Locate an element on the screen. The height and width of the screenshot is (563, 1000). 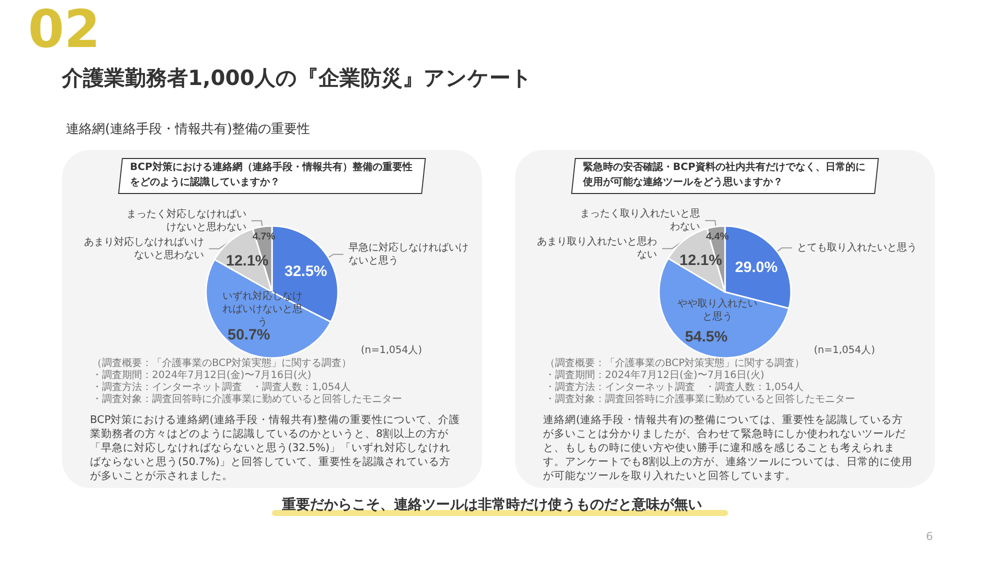
slice-label: やや取り入れたいと思う is located at coordinates (717, 309).